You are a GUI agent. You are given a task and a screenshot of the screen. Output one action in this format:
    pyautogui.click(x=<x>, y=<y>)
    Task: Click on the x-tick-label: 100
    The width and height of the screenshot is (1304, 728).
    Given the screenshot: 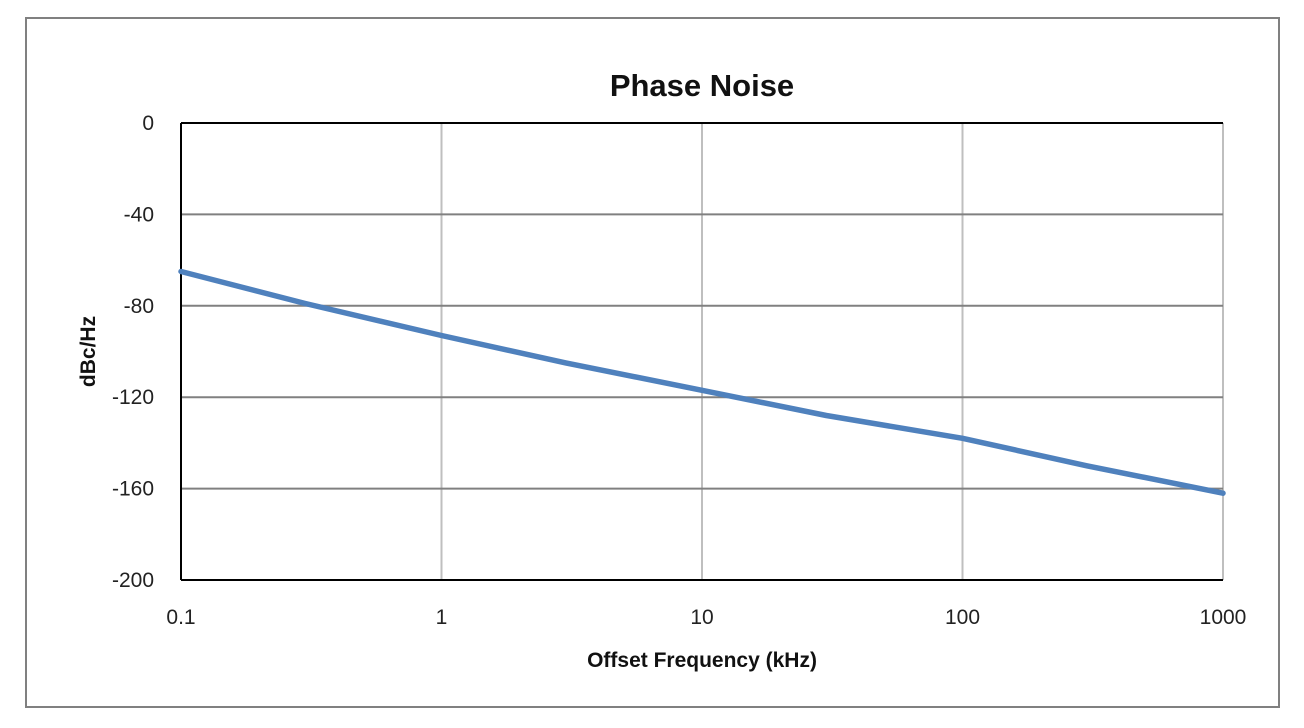 What is the action you would take?
    pyautogui.click(x=962, y=617)
    